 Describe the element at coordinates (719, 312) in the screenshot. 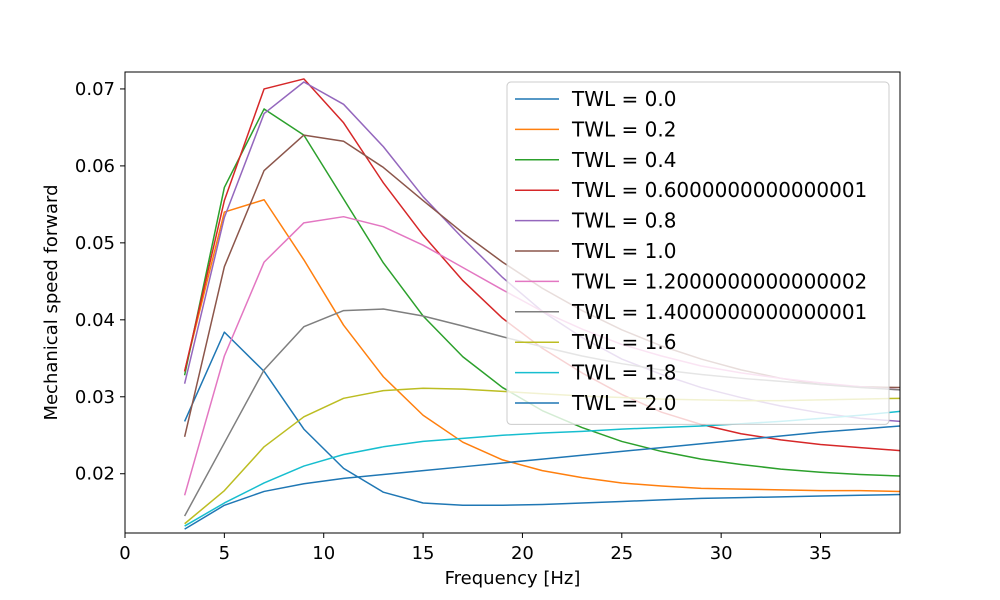

I see `legend-label-7: TWL = 1.4000000000000001` at that location.